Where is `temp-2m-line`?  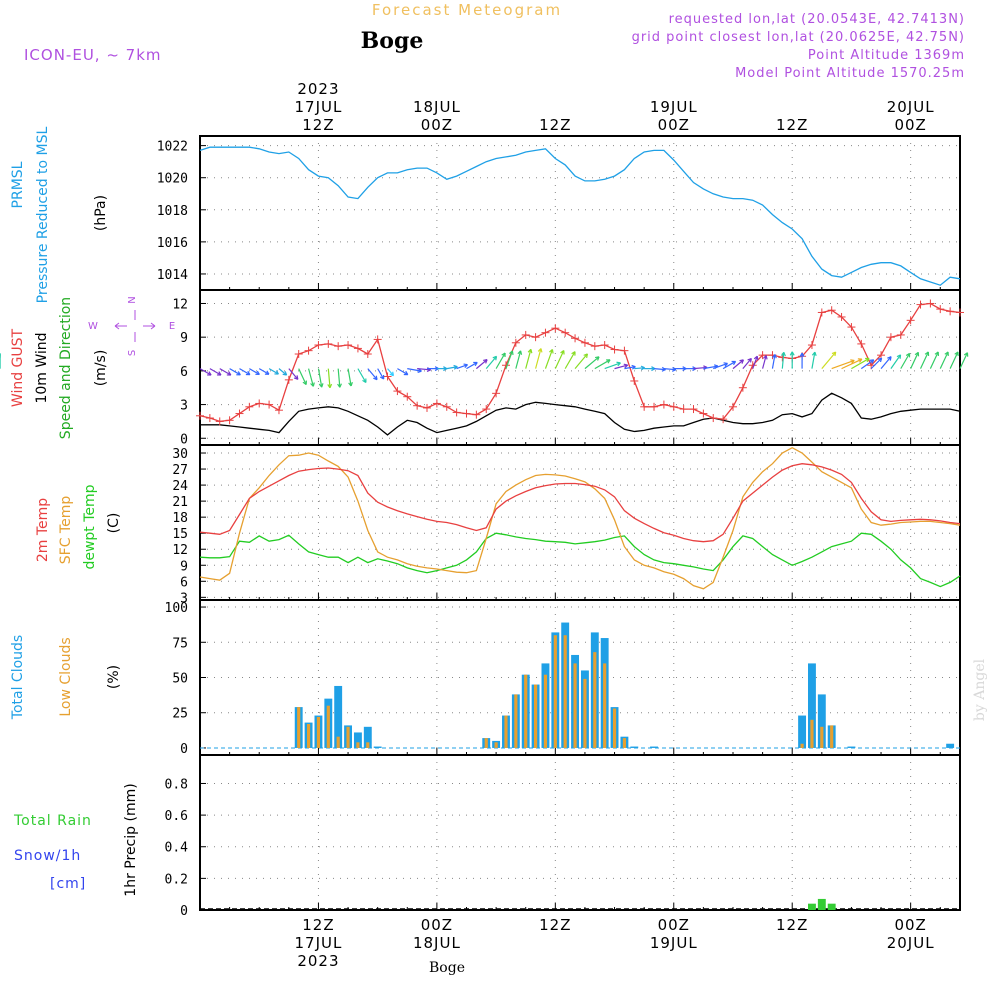
temp-2m-line is located at coordinates (580, 503).